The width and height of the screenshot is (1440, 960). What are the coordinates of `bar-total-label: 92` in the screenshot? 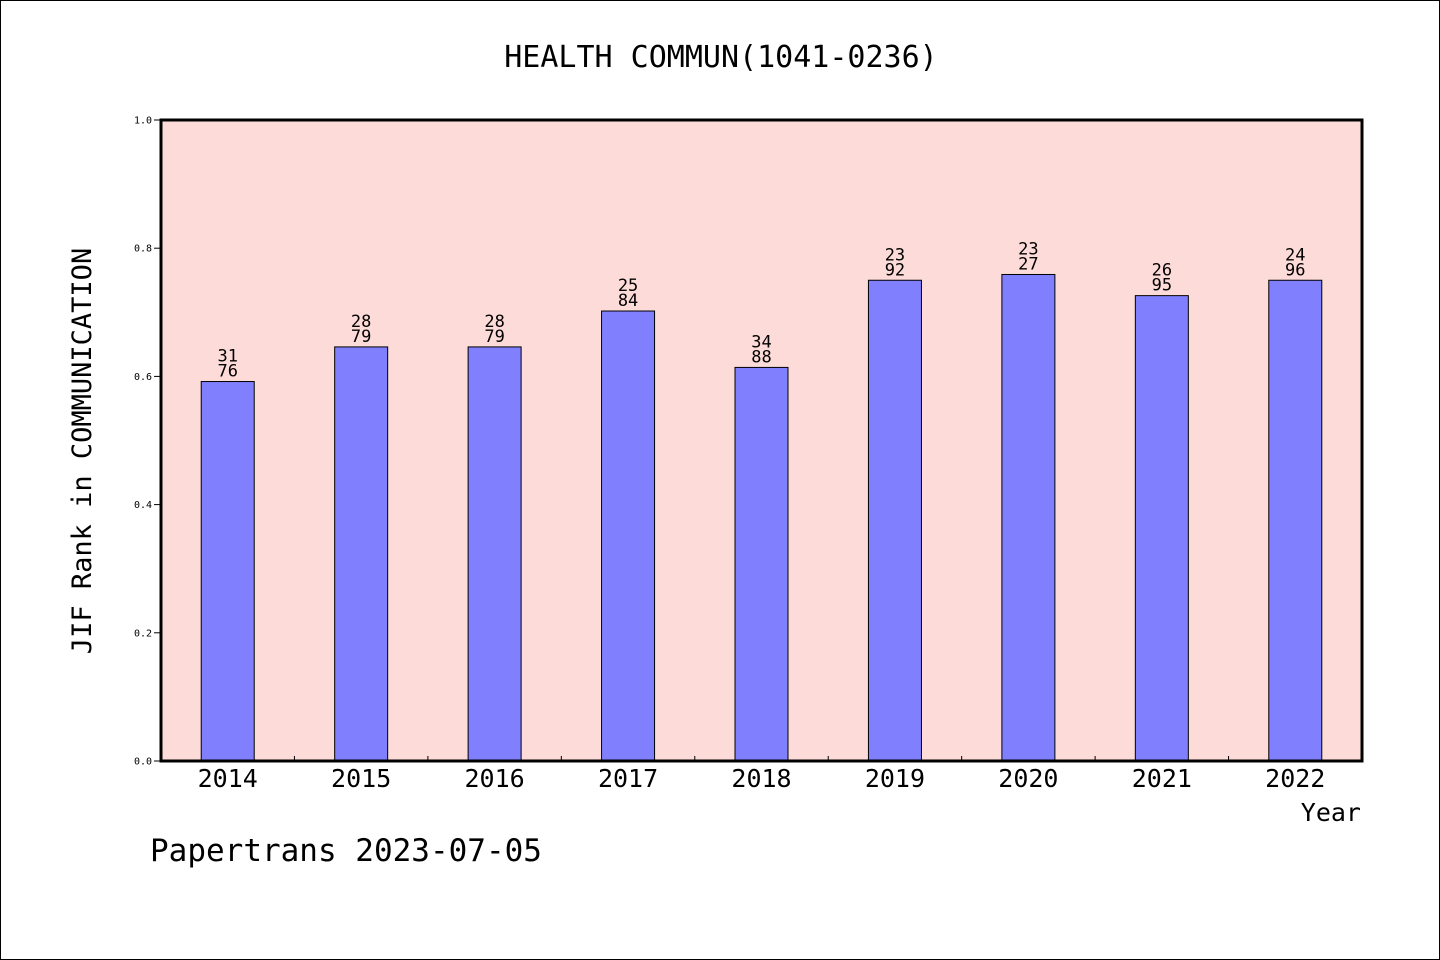 It's located at (895, 270).